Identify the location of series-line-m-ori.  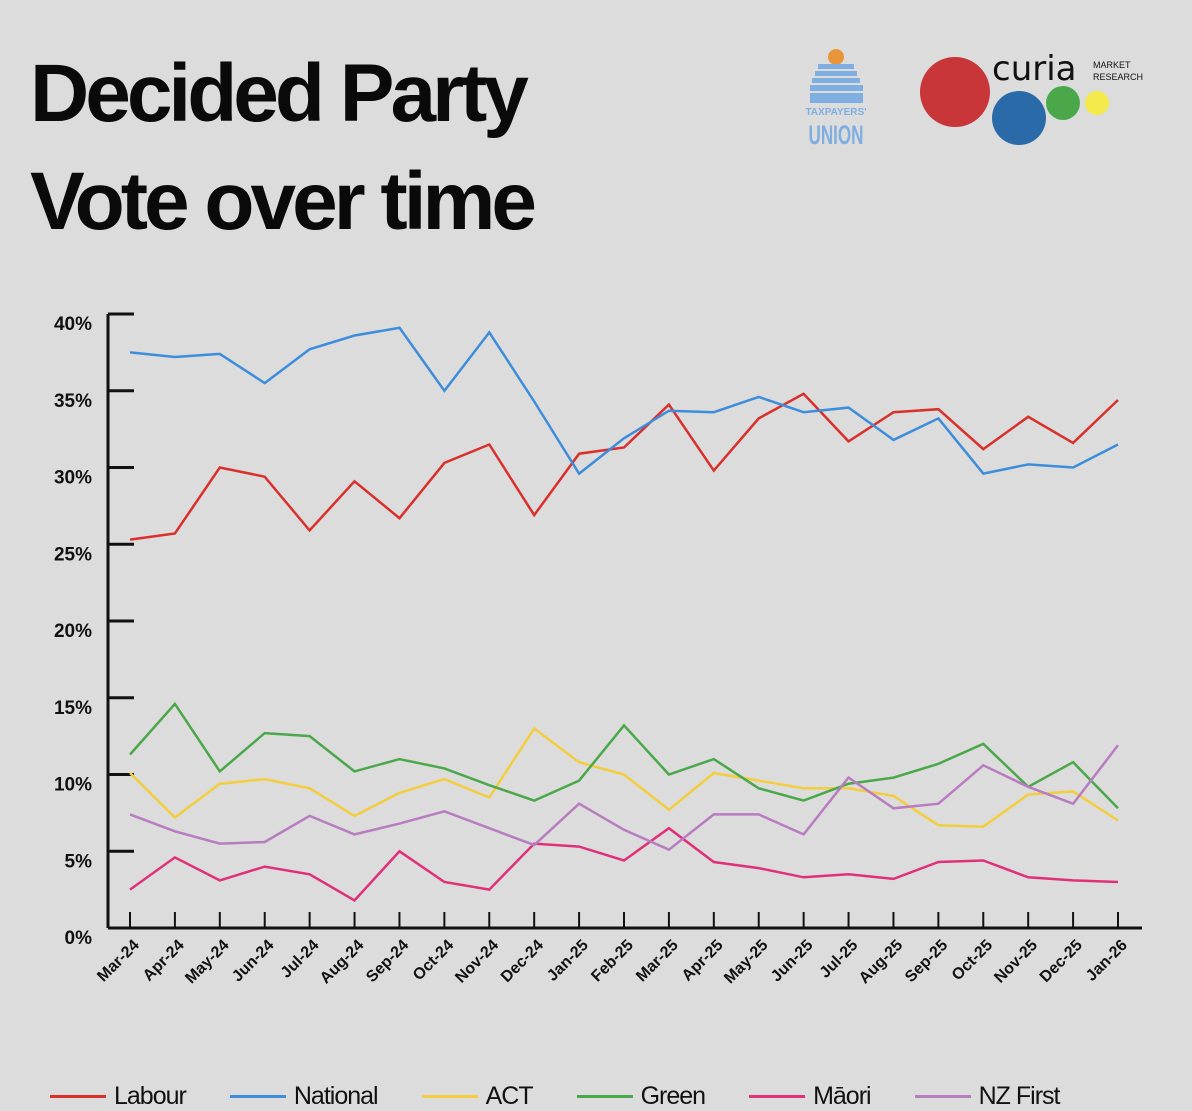
(624, 864).